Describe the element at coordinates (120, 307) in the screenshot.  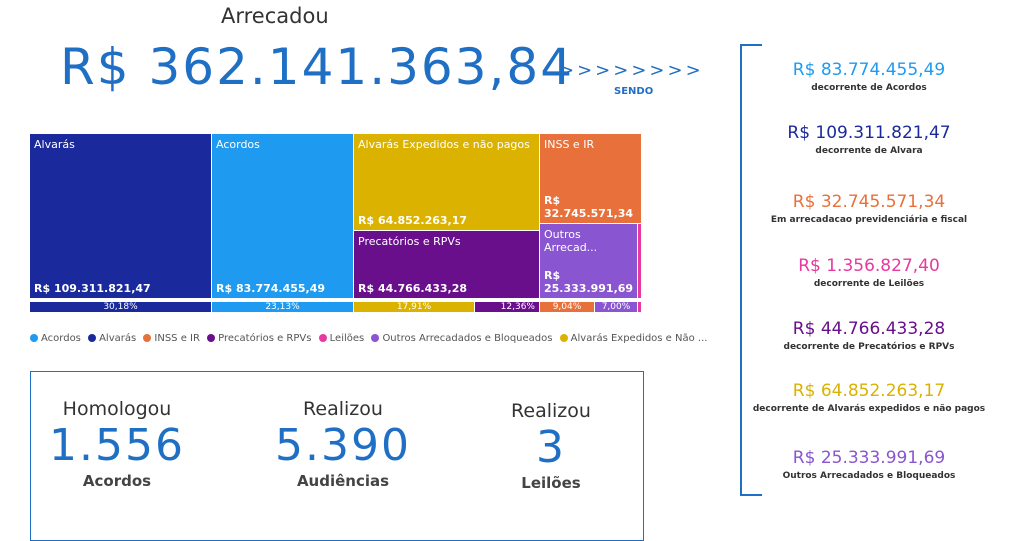
I see `percent-alvaras: 30,18%` at that location.